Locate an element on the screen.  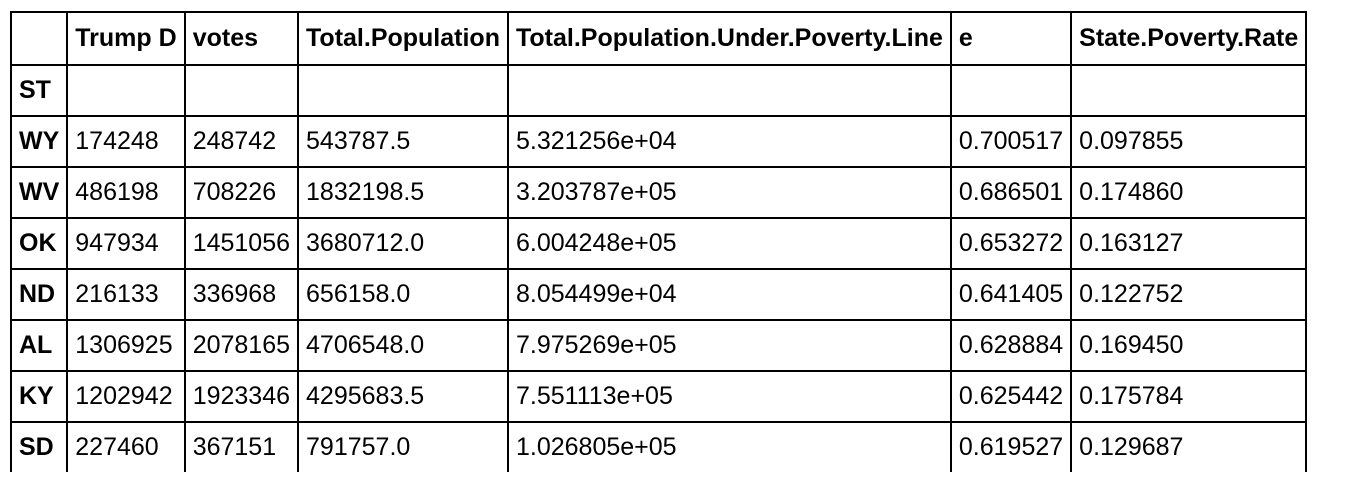
table-cell: 947934 is located at coordinates (126, 243).